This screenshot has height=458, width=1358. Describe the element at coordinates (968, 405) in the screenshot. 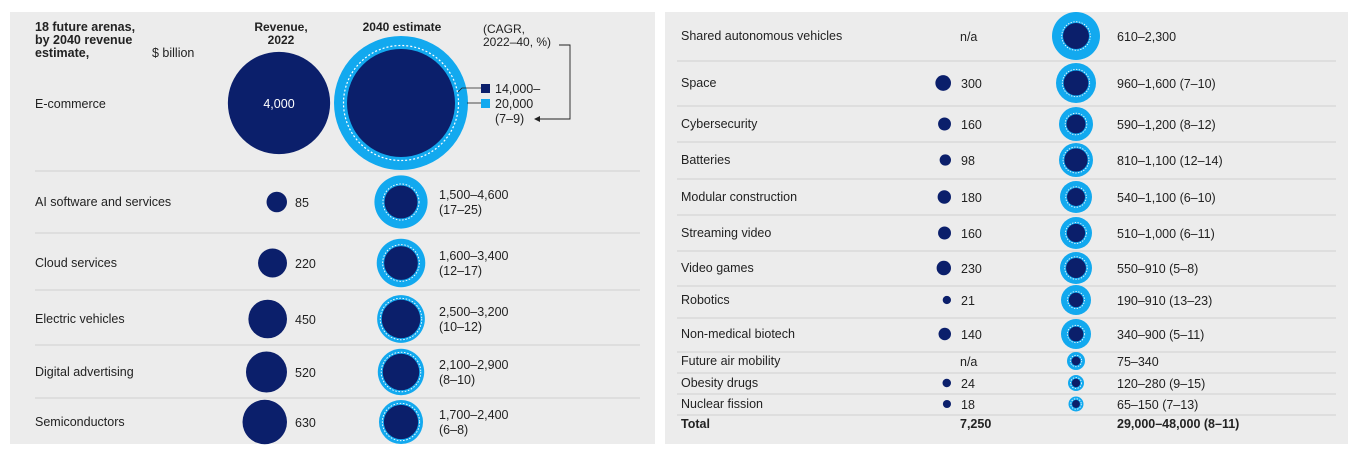

I see `revenue-label-nuclear-fission: 18` at that location.